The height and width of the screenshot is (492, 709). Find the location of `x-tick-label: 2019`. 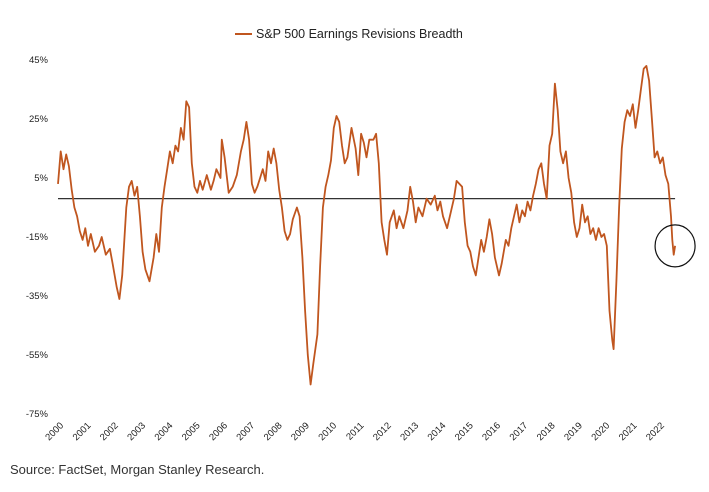

x-tick-label: 2019 is located at coordinates (573, 431).